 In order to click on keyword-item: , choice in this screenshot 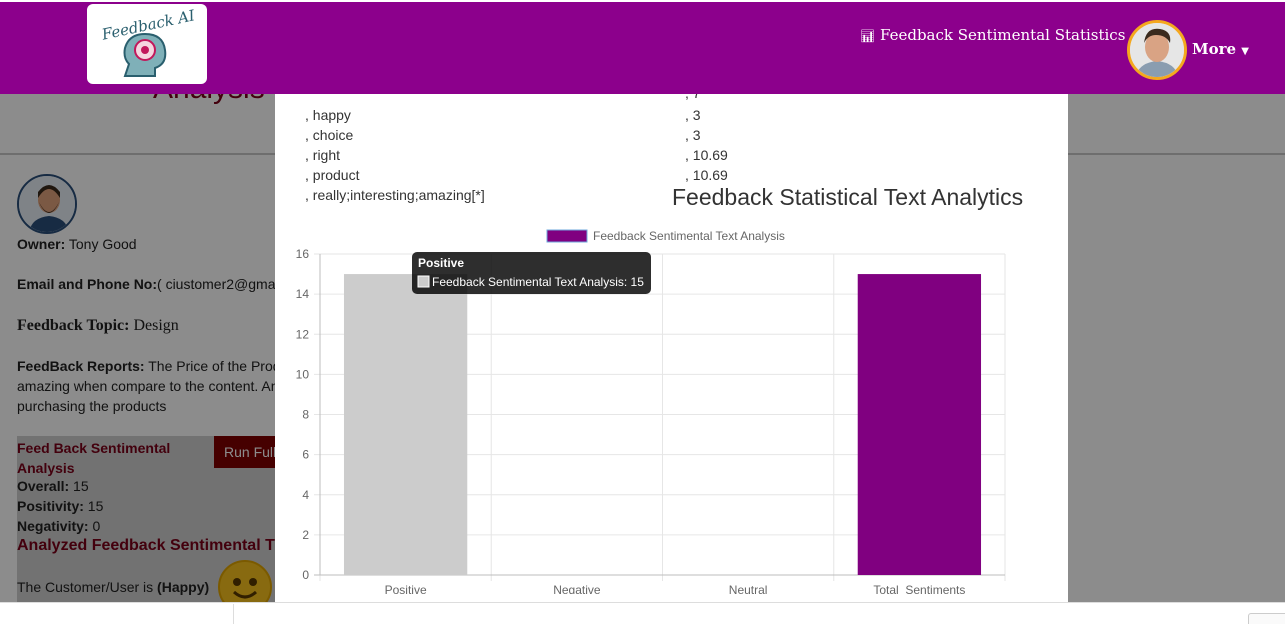, I will do `click(329, 135)`.